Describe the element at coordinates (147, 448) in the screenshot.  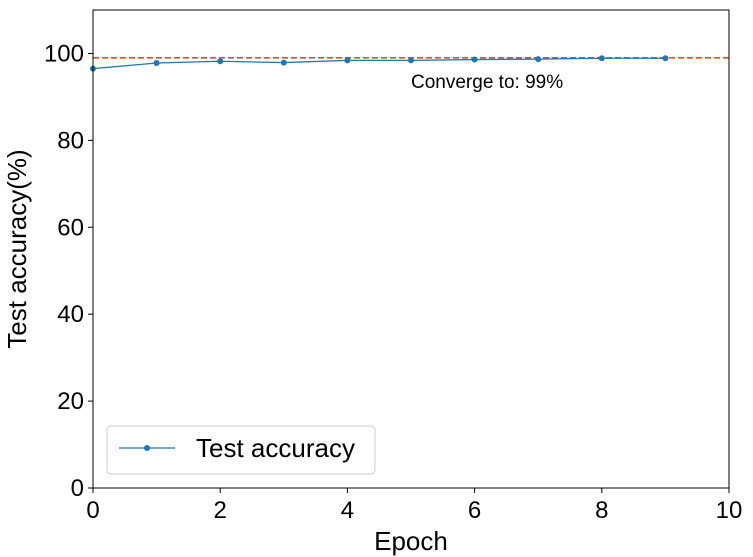
I see `legend-marker-sample` at that location.